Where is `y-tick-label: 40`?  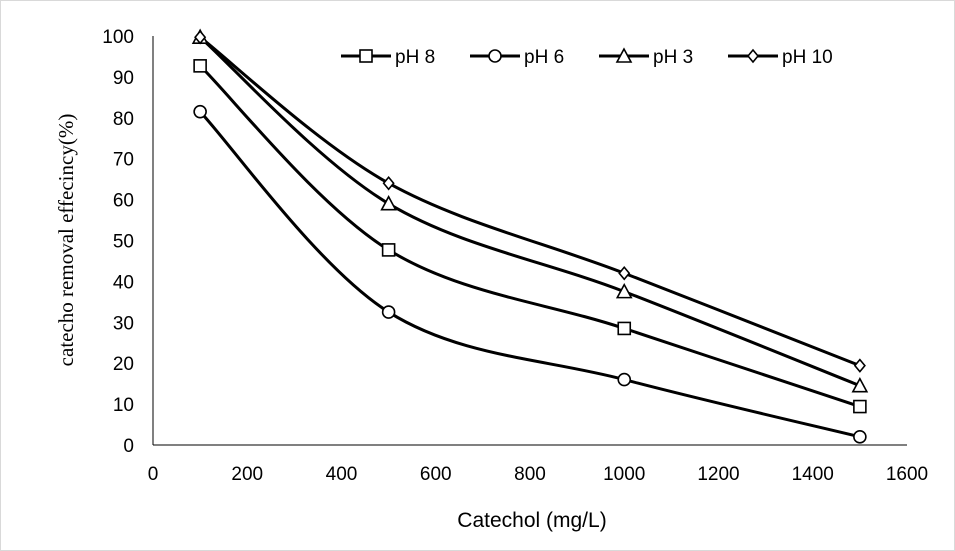
y-tick-label: 40 is located at coordinates (123, 282).